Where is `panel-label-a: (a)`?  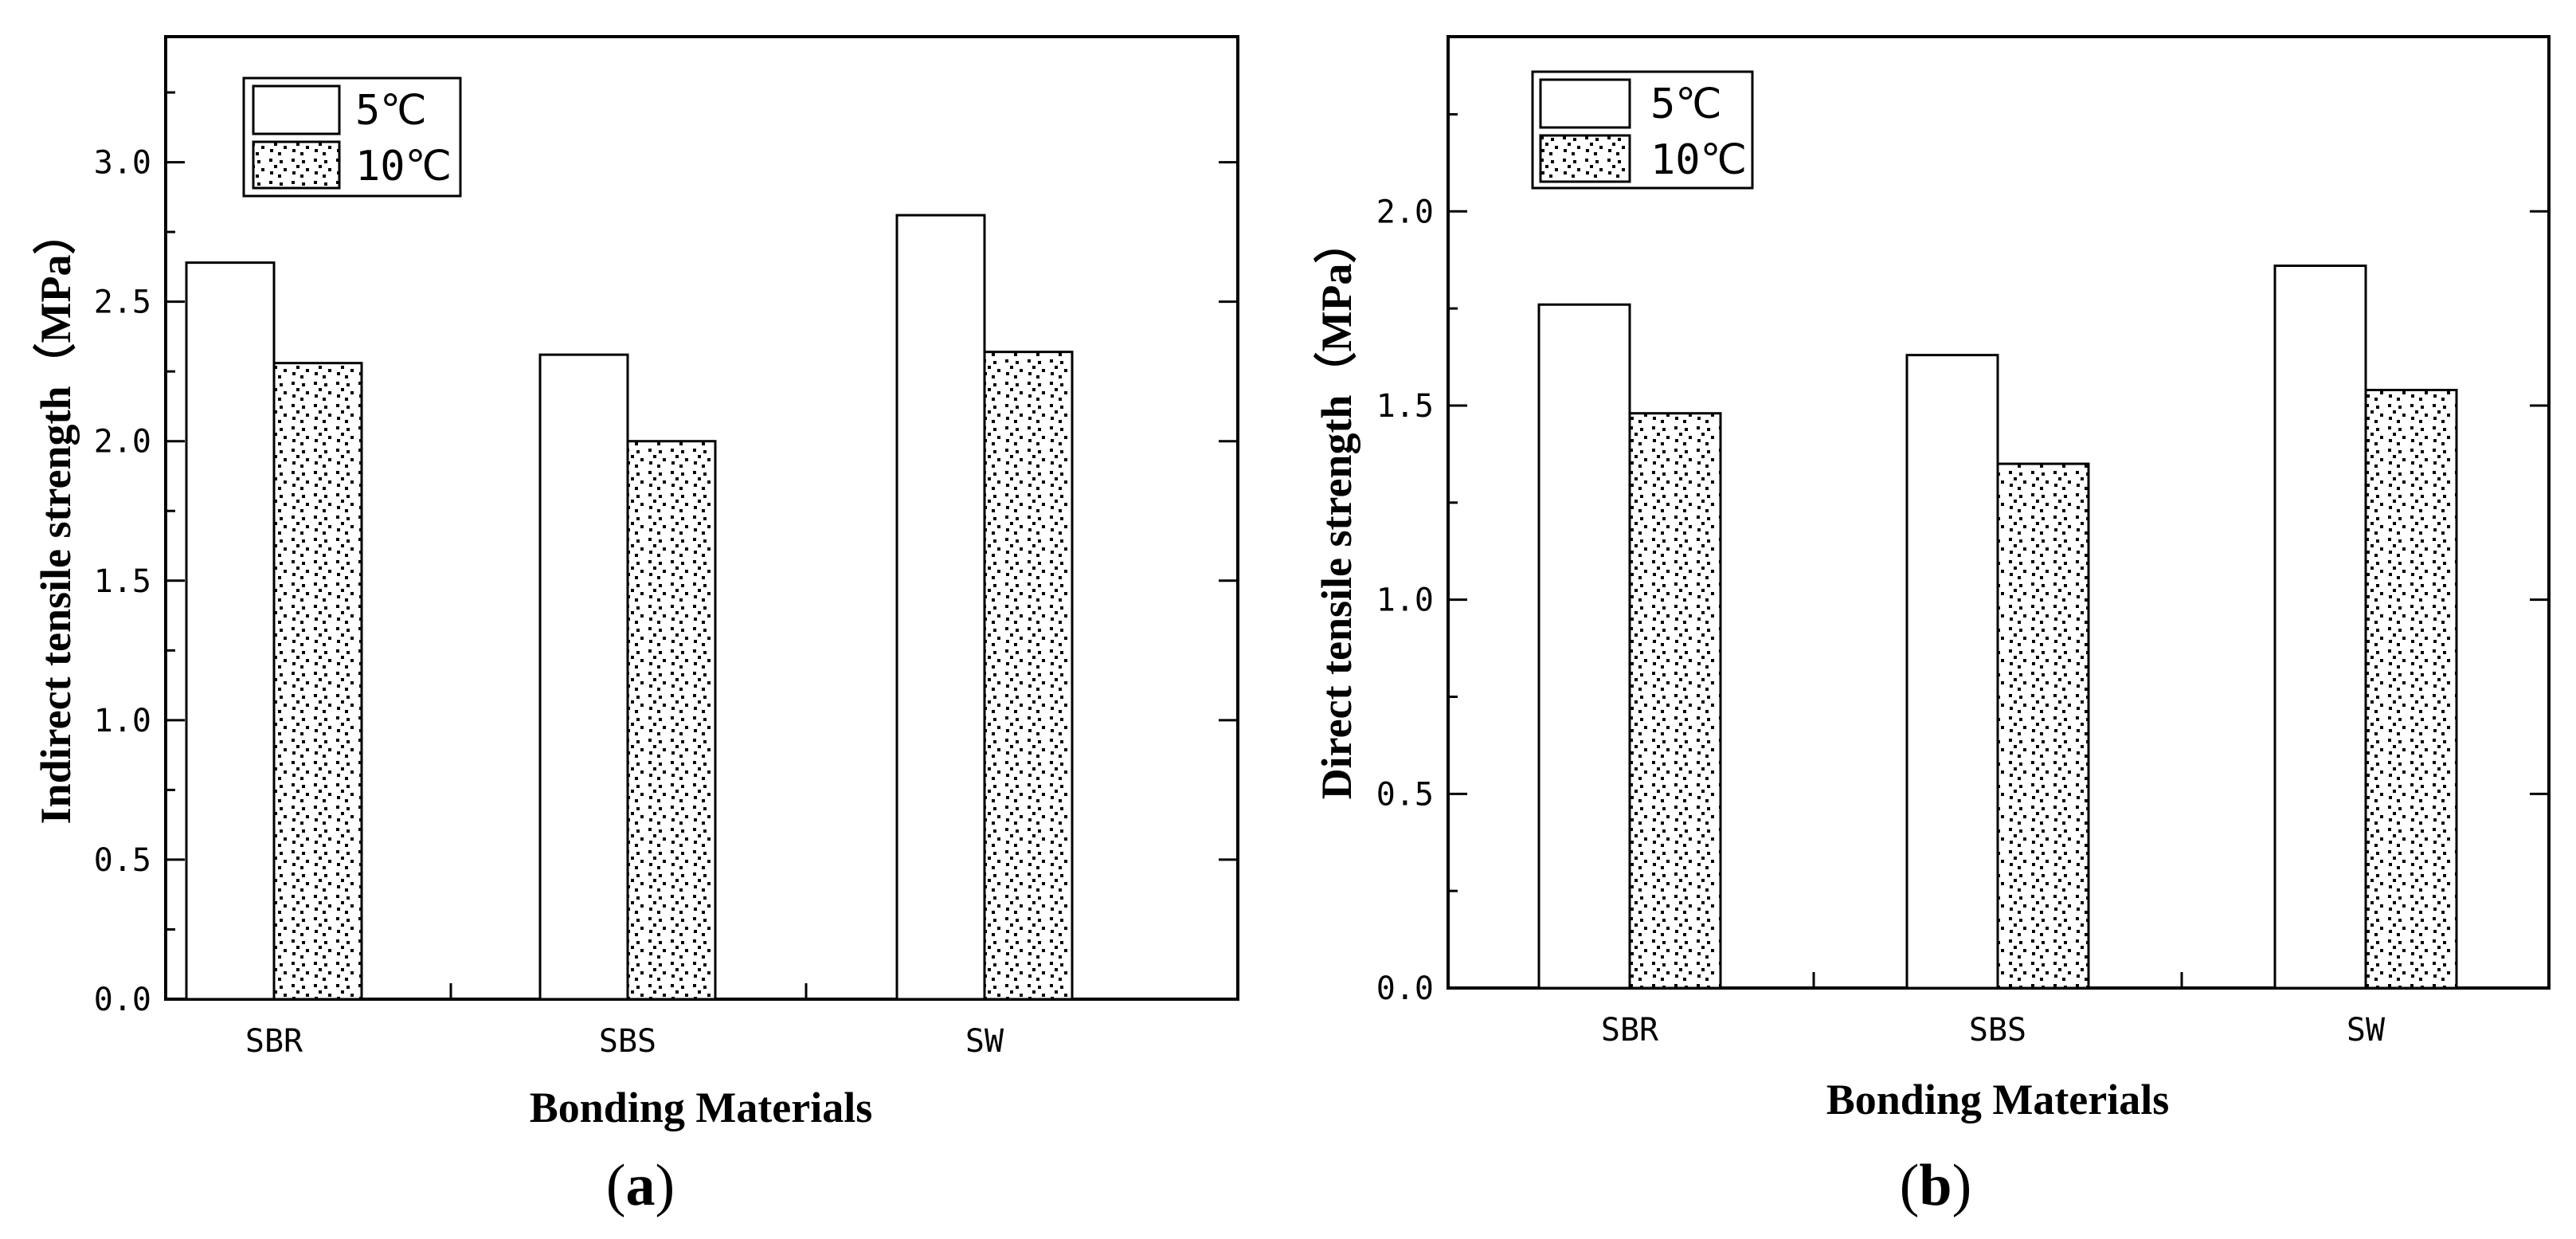 panel-label-a: (a) is located at coordinates (640, 1185).